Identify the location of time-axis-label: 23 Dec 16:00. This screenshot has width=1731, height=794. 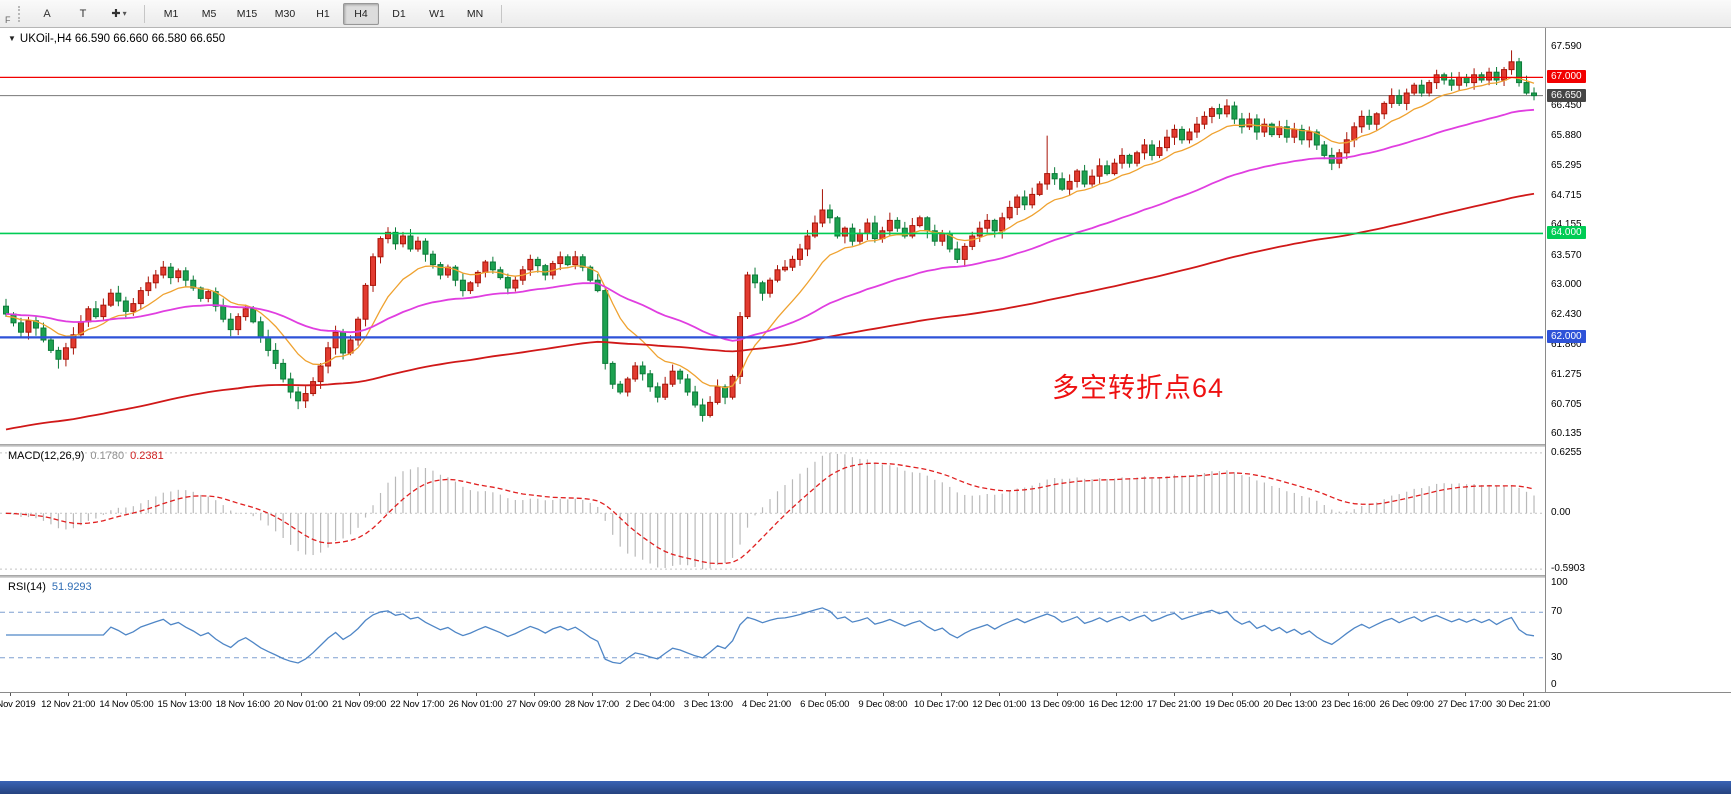
(1348, 704).